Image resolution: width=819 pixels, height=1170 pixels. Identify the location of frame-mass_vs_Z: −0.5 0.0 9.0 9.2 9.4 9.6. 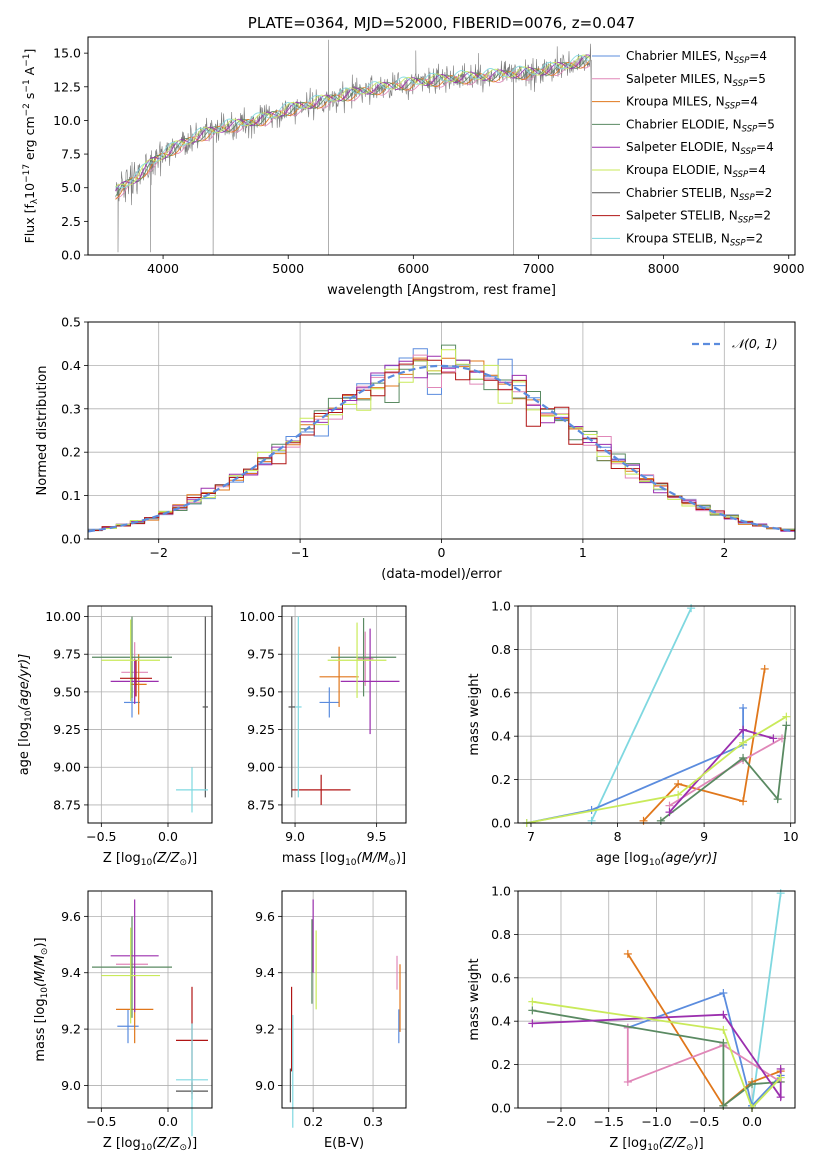
(137, 1009).